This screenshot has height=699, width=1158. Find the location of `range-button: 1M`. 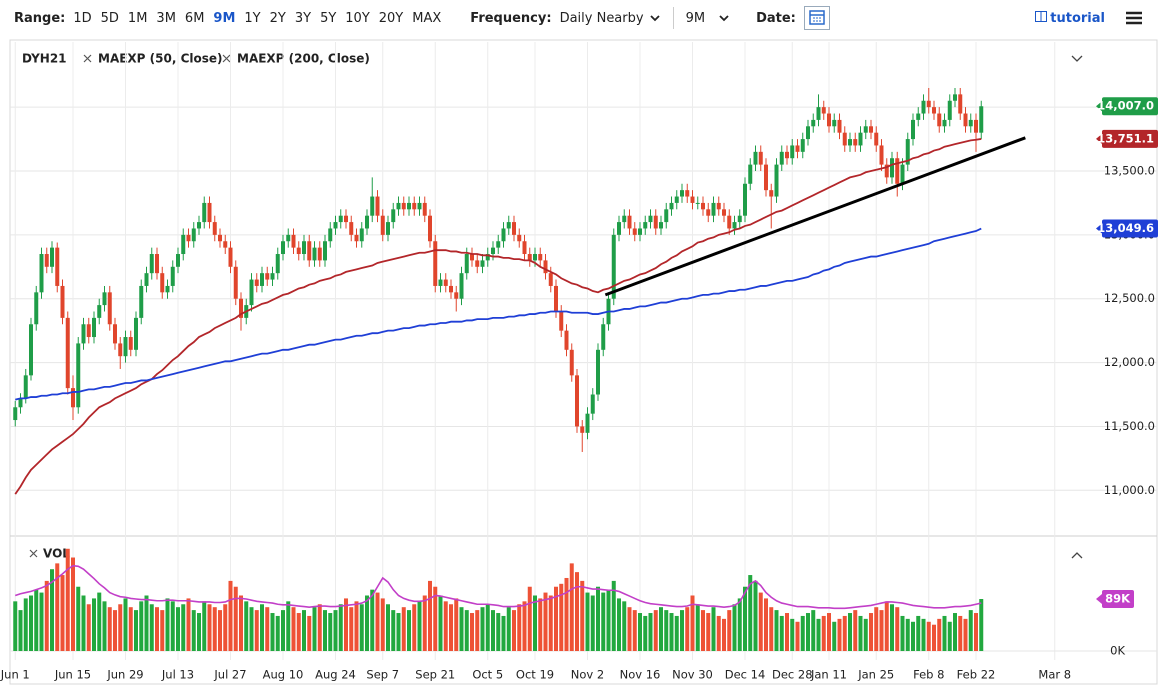

range-button: 1M is located at coordinates (137, 18).